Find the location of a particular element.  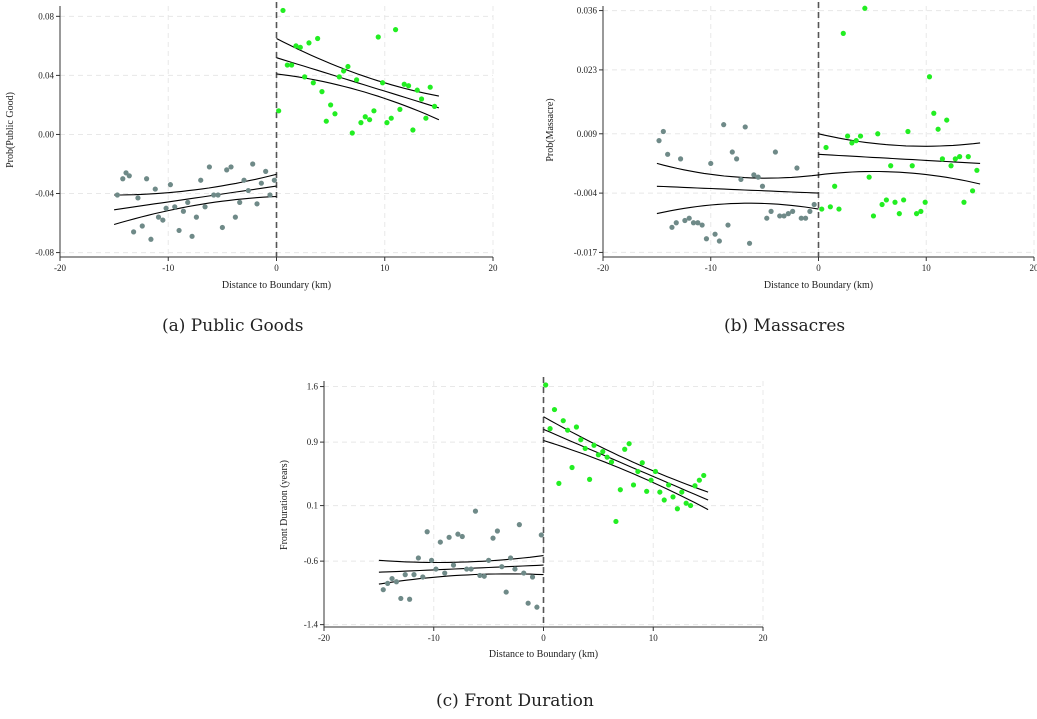

y-tick-label: 0.9 is located at coordinates (313, 442).